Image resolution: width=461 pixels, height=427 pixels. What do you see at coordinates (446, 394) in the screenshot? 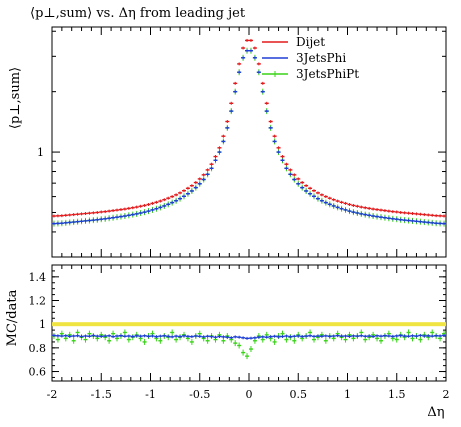
I see `x-tick-label: 2` at bounding box center [446, 394].